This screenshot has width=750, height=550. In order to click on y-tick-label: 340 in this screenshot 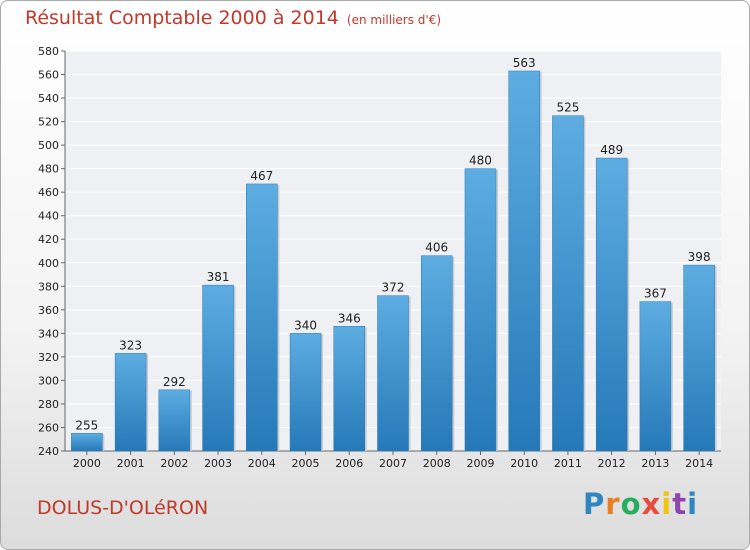, I will do `click(48, 333)`.